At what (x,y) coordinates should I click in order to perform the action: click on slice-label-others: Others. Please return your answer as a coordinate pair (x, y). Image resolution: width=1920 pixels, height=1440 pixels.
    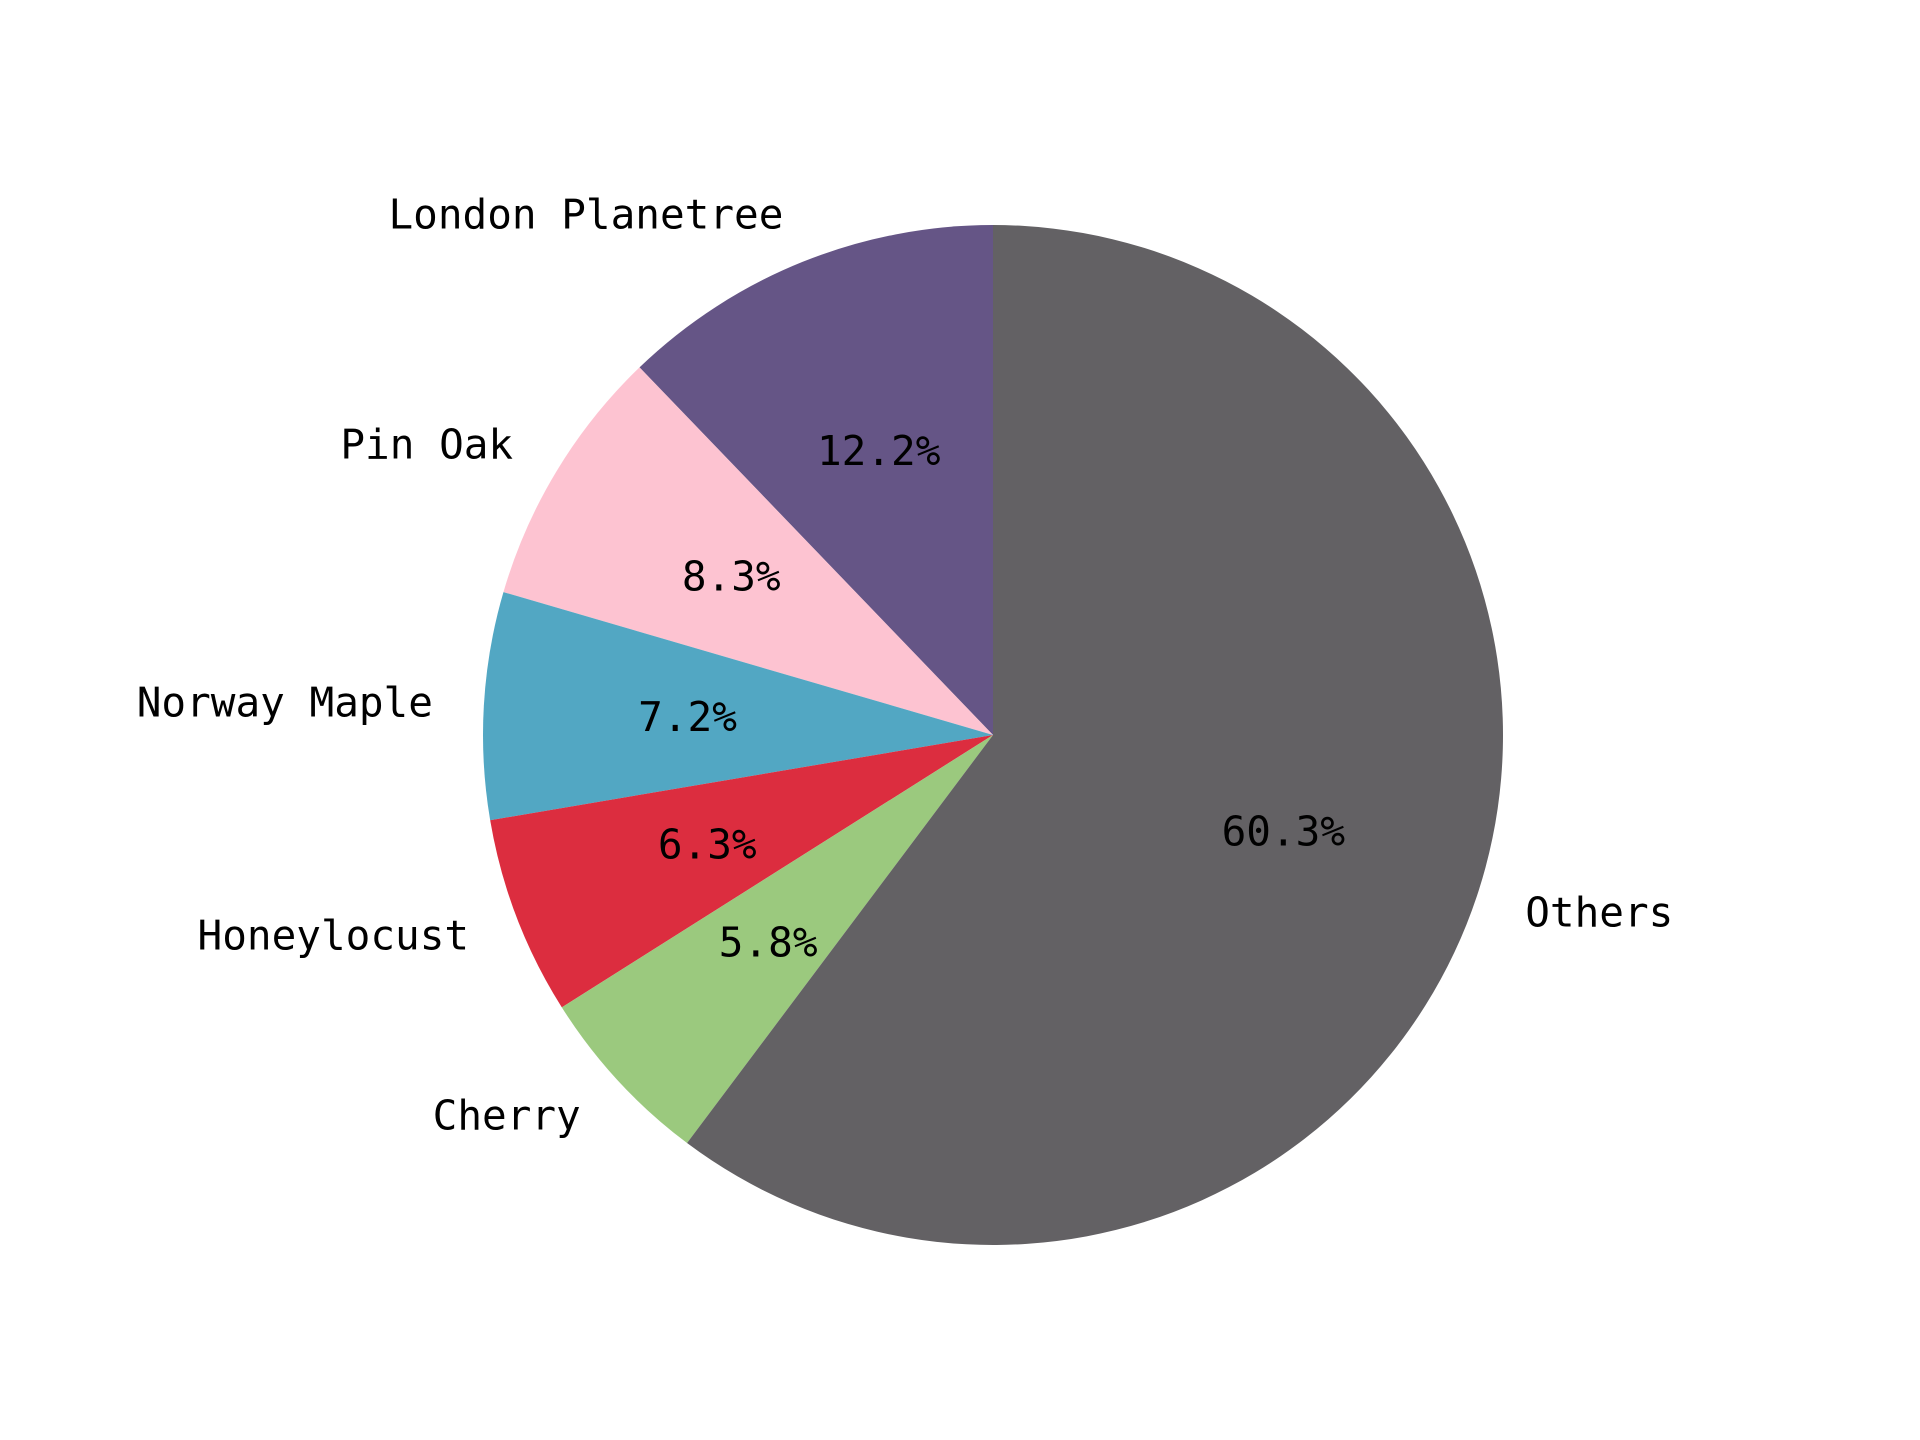
    Looking at the image, I should click on (1599, 912).